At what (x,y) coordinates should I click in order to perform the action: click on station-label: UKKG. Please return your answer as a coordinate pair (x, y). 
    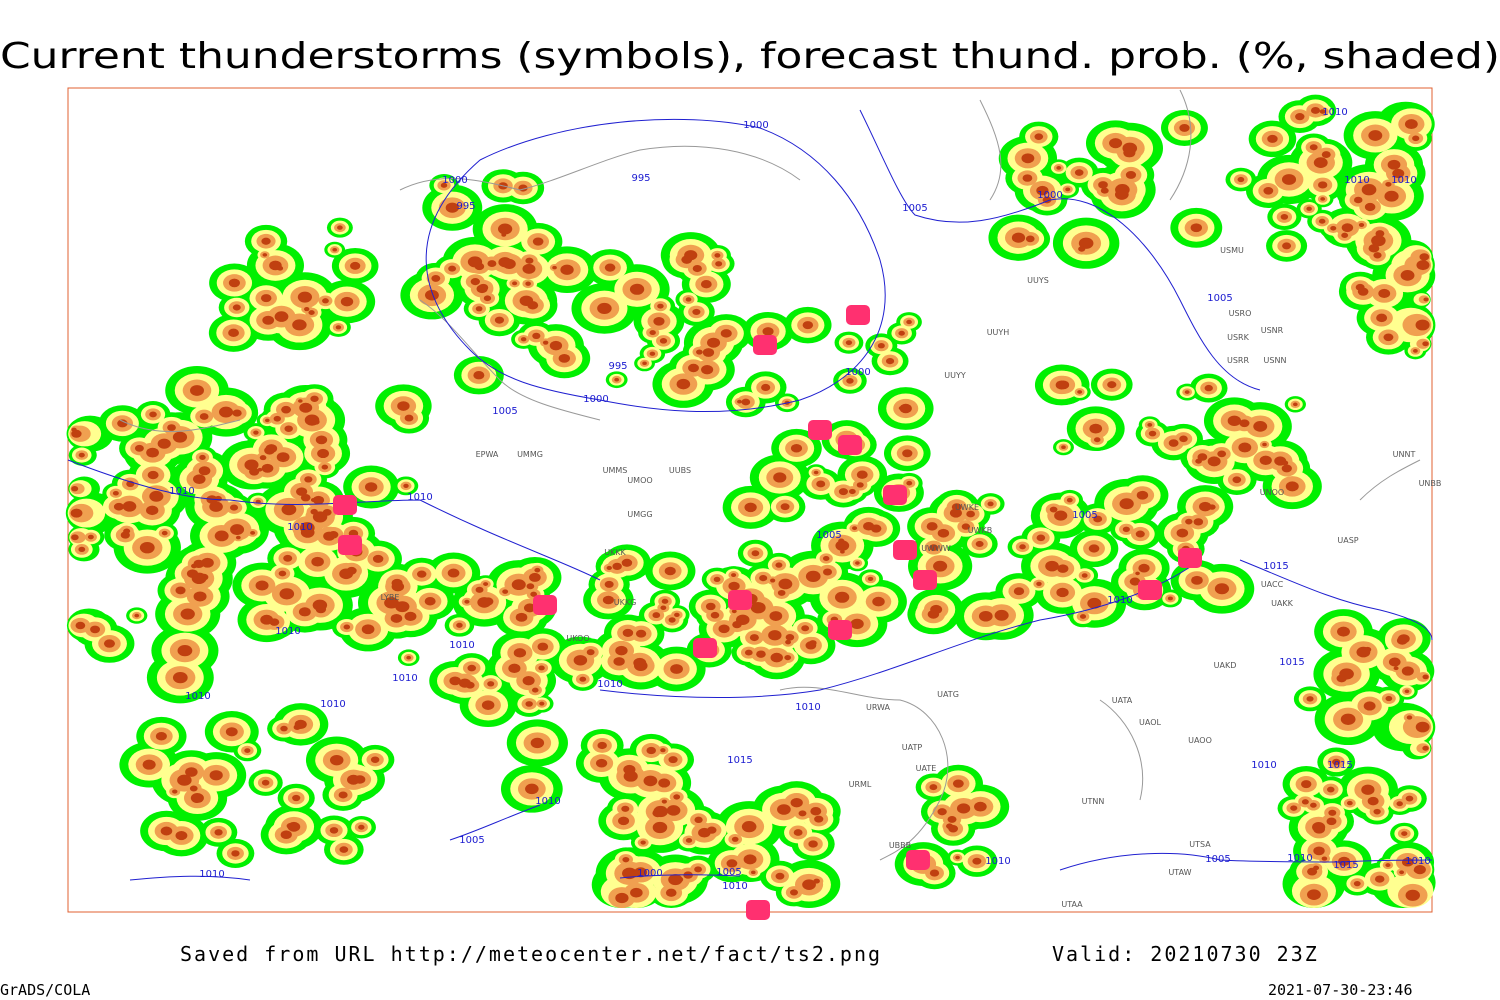
    Looking at the image, I should click on (625, 602).